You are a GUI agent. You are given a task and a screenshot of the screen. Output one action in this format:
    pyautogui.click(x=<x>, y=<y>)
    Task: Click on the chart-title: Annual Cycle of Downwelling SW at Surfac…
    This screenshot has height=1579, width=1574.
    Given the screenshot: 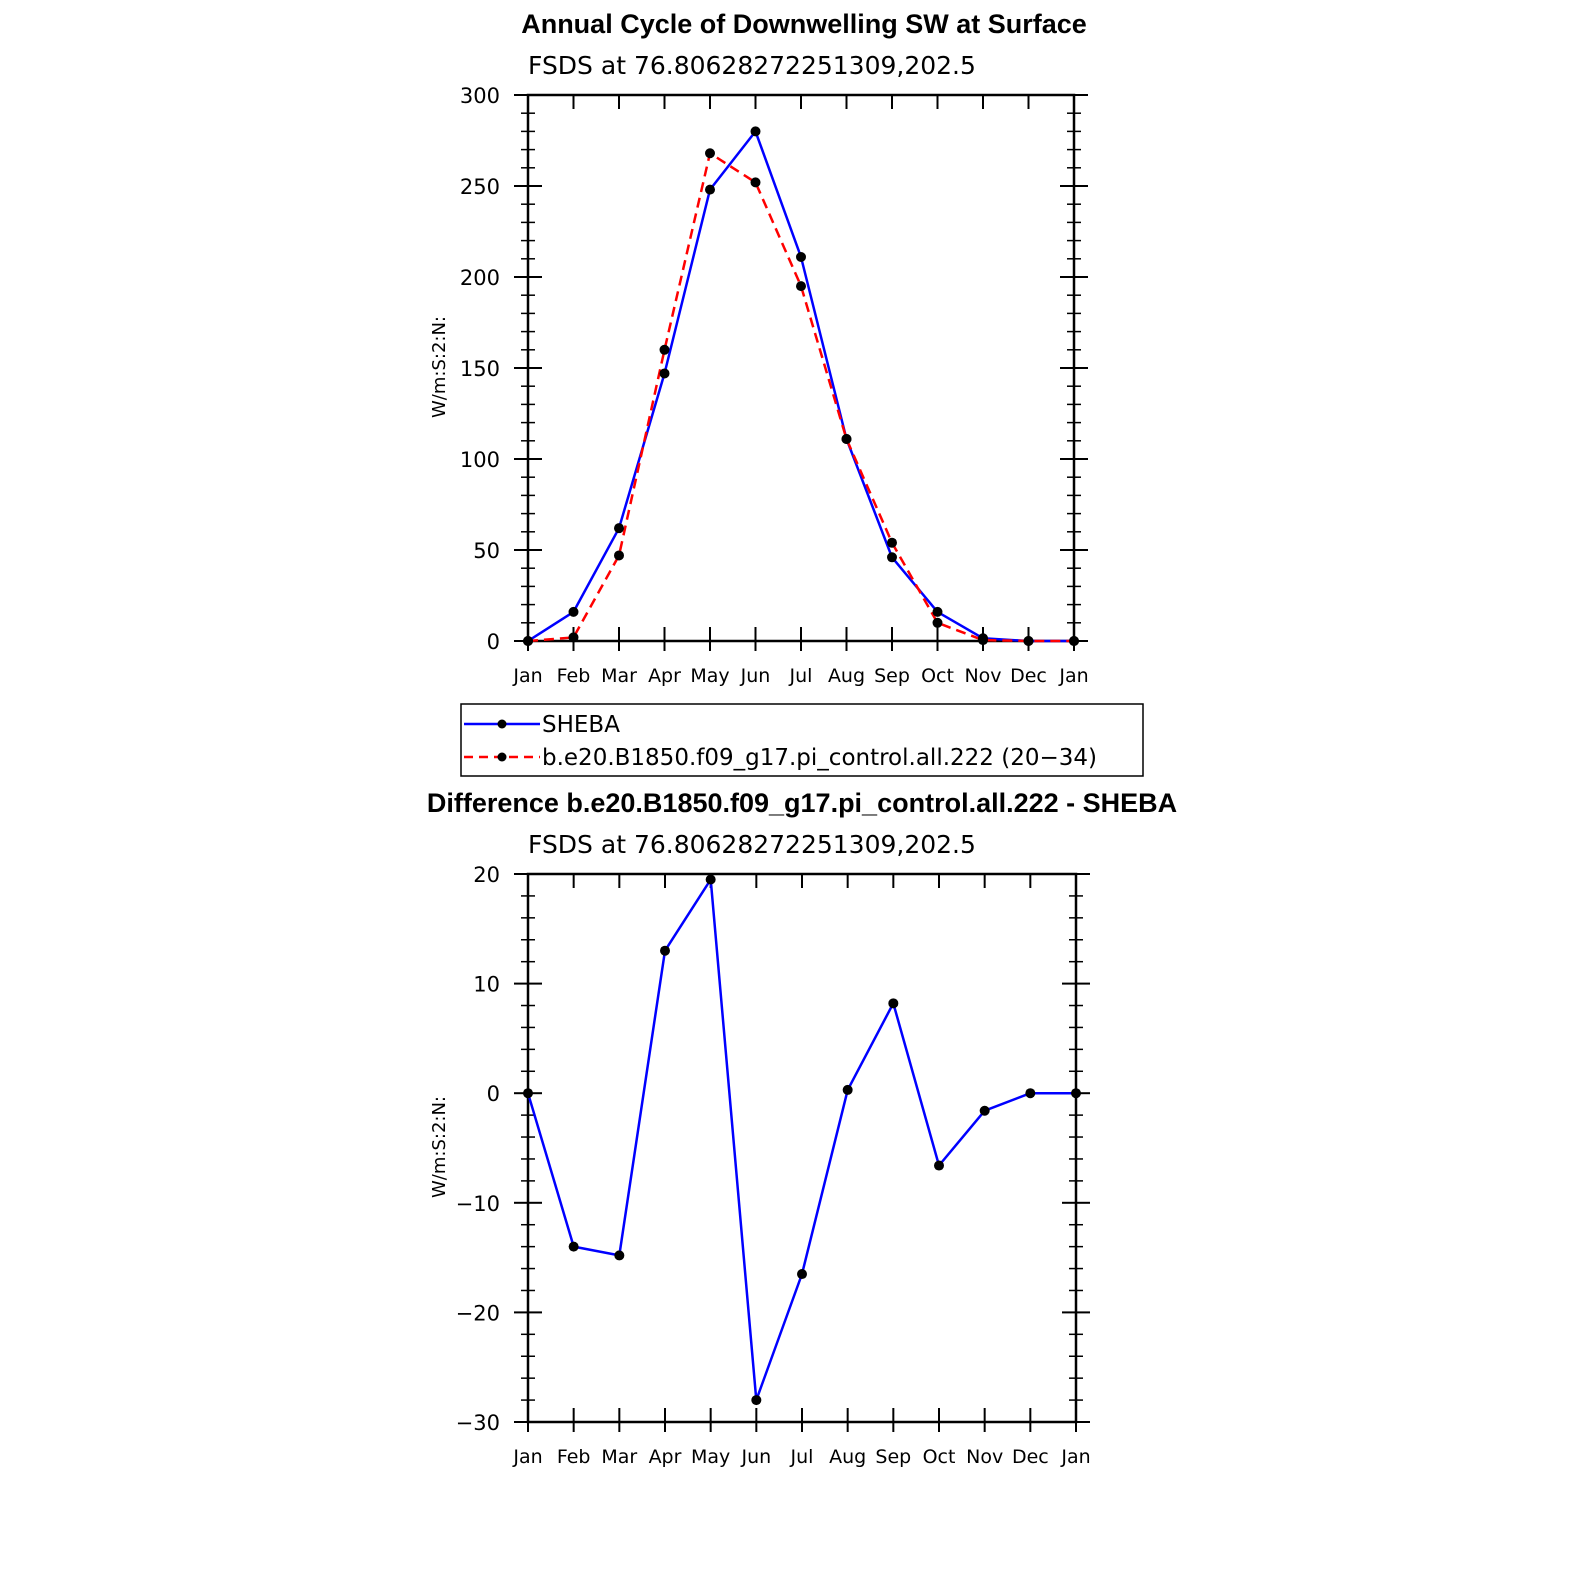 What is the action you would take?
    pyautogui.click(x=804, y=24)
    